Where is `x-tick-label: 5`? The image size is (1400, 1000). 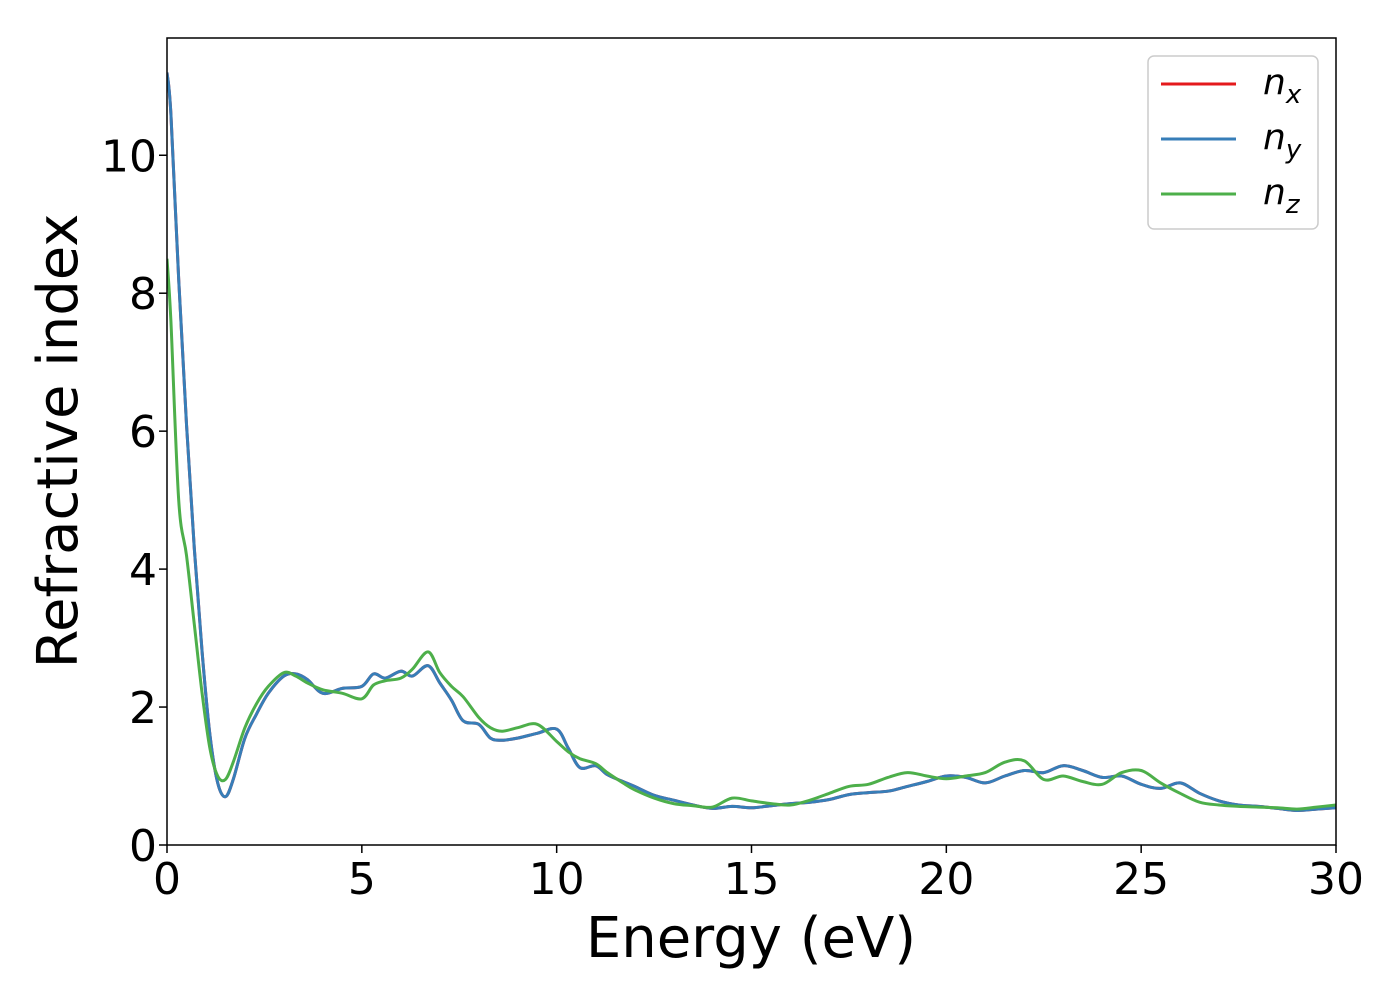 x-tick-label: 5 is located at coordinates (362, 879).